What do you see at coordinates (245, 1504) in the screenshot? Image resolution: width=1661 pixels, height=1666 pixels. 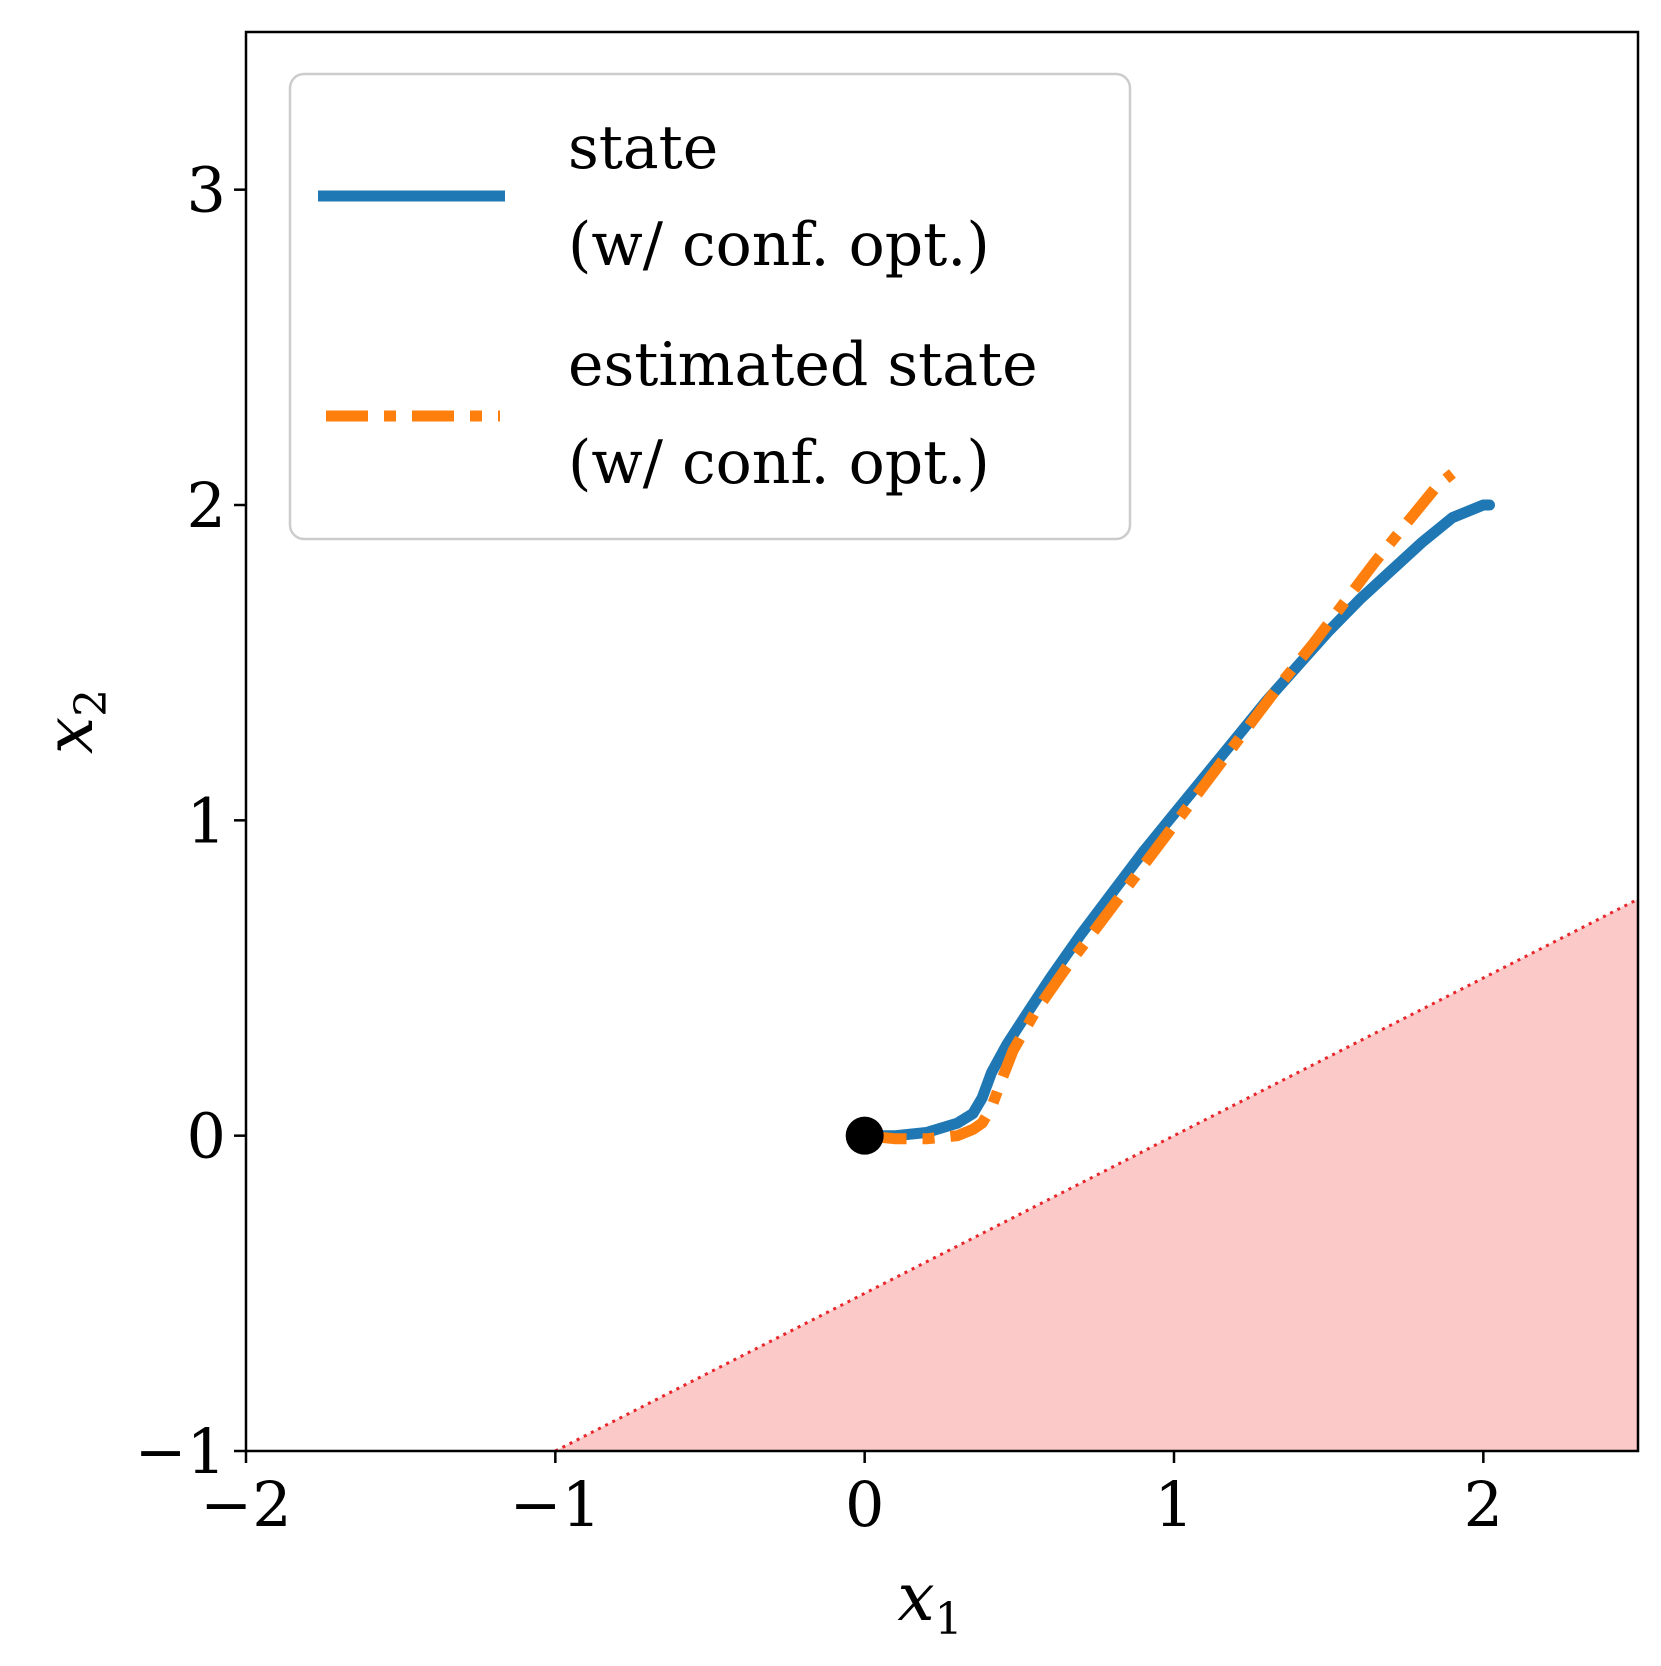 I see `x-tick-label: −2` at bounding box center [245, 1504].